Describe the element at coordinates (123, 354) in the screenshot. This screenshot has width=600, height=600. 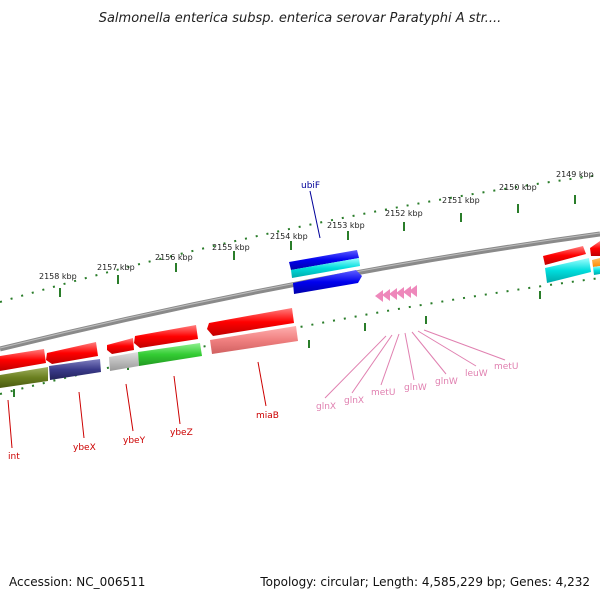
I see `gene-ybeY` at that location.